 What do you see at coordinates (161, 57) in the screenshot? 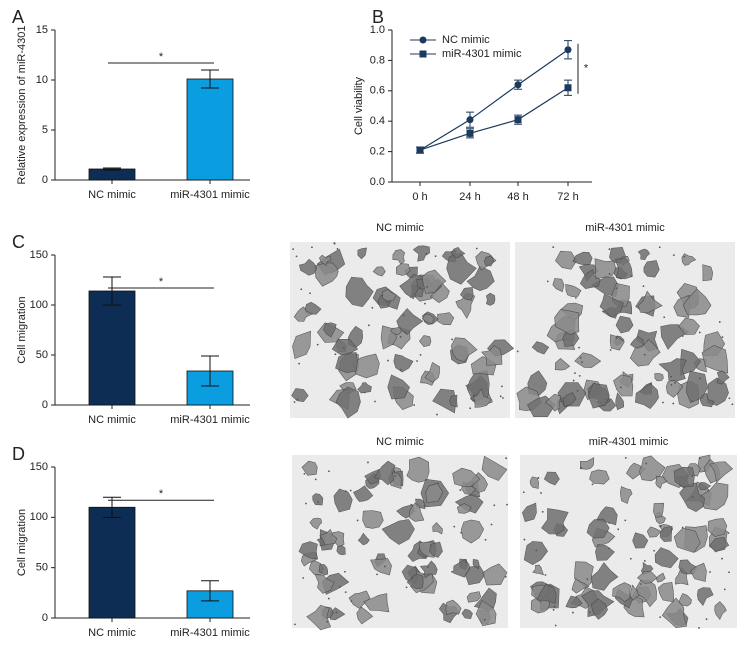
I see `significance-mark: *` at bounding box center [161, 57].